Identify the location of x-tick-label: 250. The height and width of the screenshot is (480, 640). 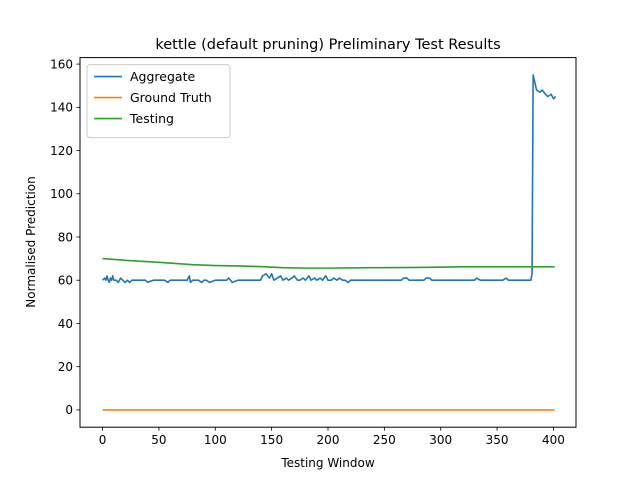
(384, 440).